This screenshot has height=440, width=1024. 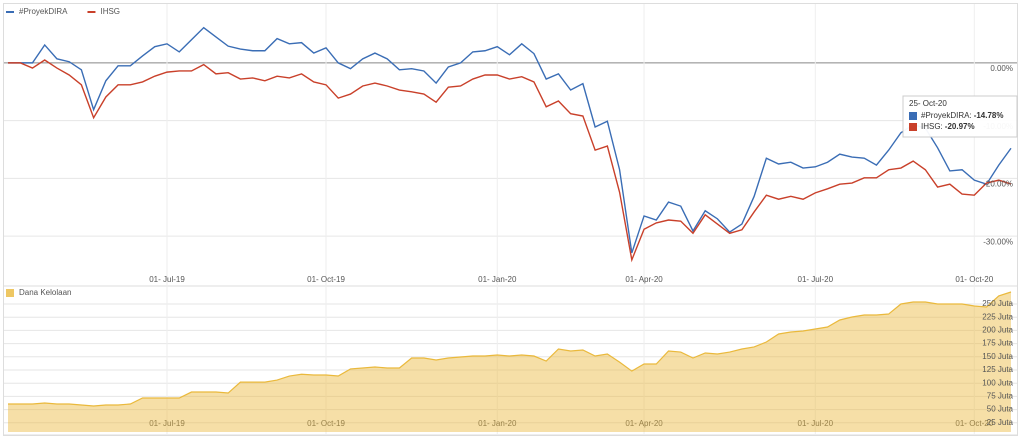 What do you see at coordinates (1000, 396) in the screenshot?
I see `y-tick-label: 75 Juta` at bounding box center [1000, 396].